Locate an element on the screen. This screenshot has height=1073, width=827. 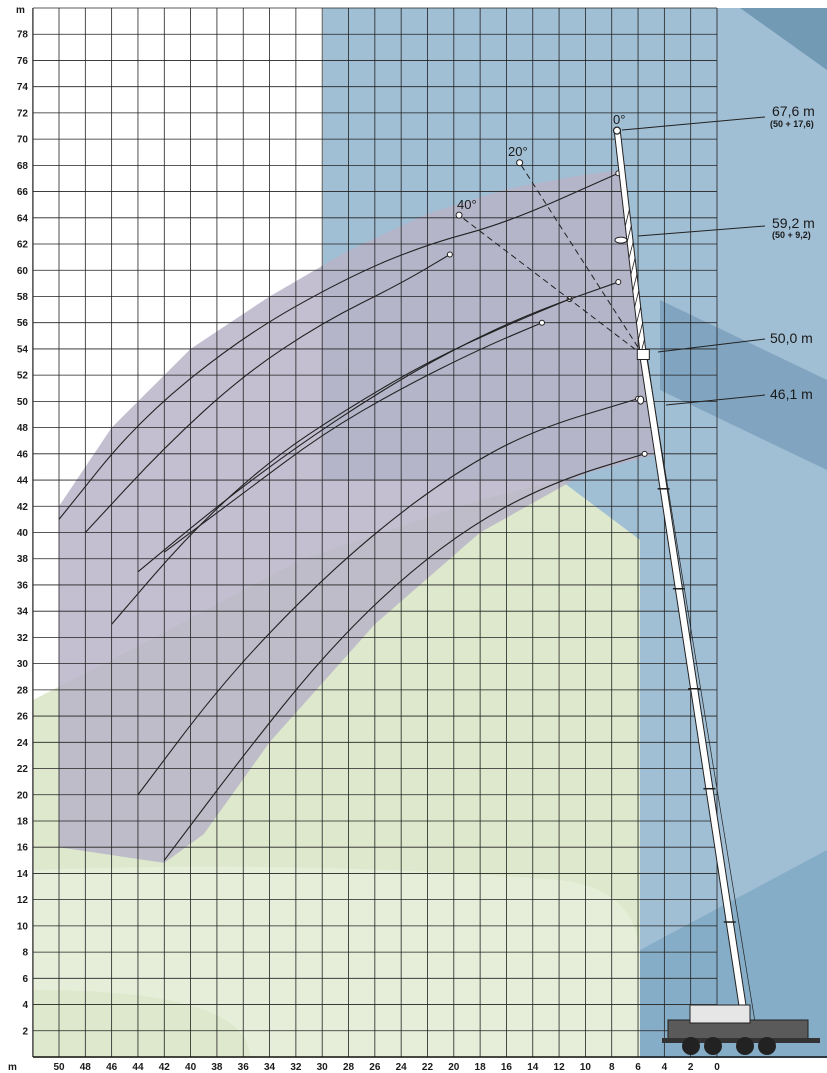
y-tick-label: 8 is located at coordinates (25, 953).